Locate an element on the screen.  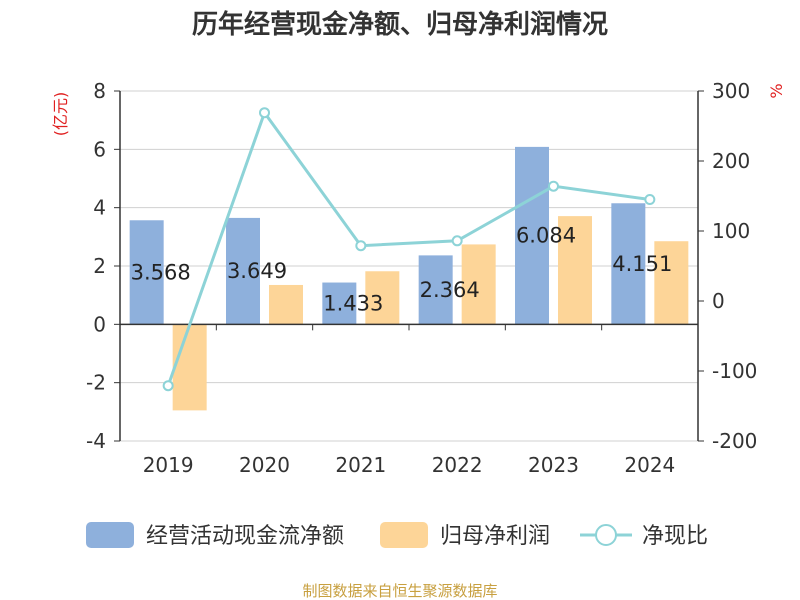
x-tick-label: 2024 is located at coordinates (649, 465).